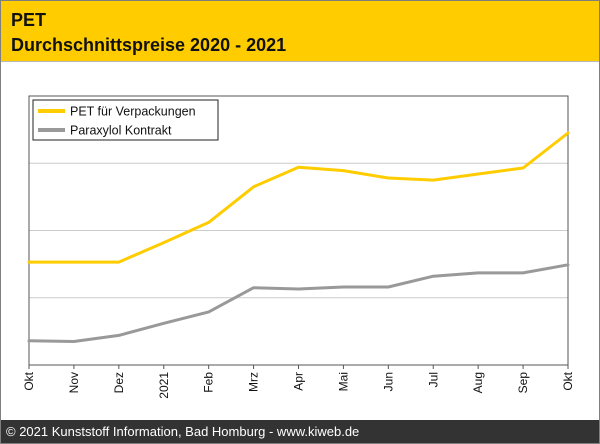 The image size is (600, 444). What do you see at coordinates (299, 381) in the screenshot?
I see `x-tick-label-6: Apr` at bounding box center [299, 381].